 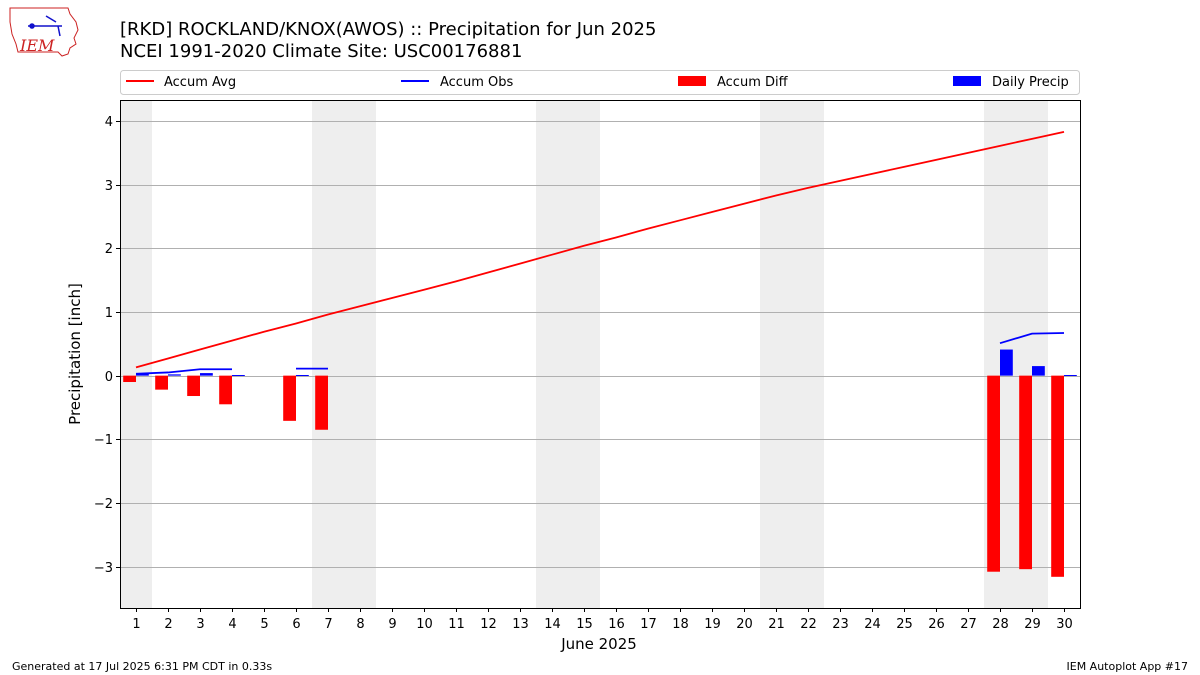 What do you see at coordinates (103, 504) in the screenshot?
I see `y-tick-label: −2` at bounding box center [103, 504].